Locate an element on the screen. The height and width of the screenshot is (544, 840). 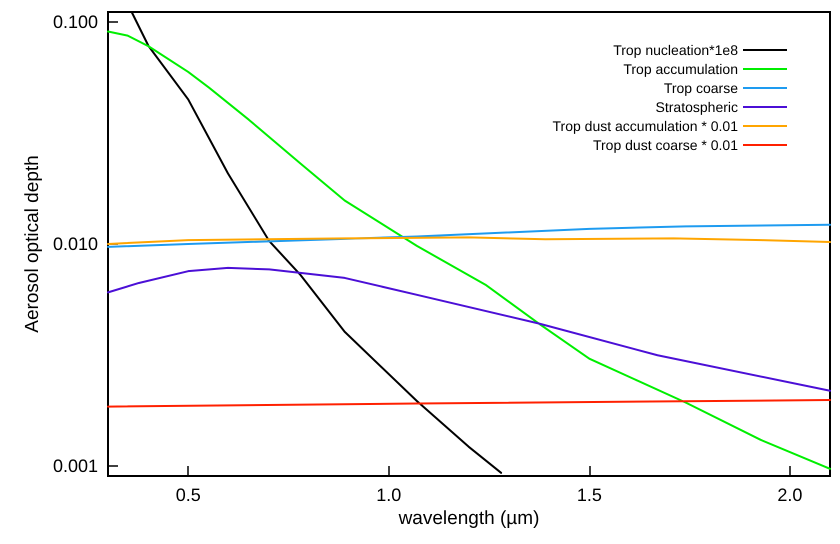
y-tick-label: 0.100 is located at coordinates (75, 22).